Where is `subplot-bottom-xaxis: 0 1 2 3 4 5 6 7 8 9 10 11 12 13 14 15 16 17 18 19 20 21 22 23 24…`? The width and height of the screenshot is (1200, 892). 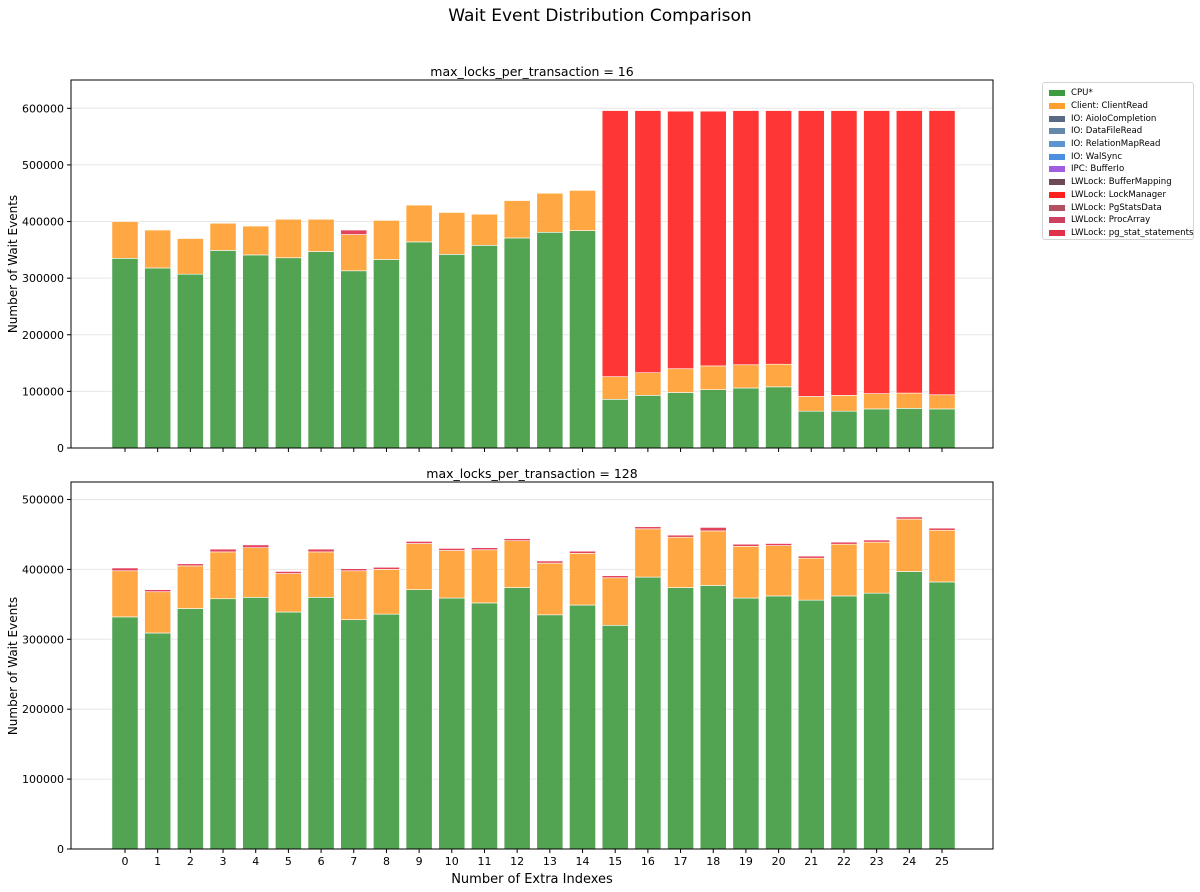
subplot-bottom-xaxis: 0 1 2 3 4 5 6 7 8 9 10 11 12 13 14 15 16 17 18 19 20 21 22 23 24… is located at coordinates (535, 858).